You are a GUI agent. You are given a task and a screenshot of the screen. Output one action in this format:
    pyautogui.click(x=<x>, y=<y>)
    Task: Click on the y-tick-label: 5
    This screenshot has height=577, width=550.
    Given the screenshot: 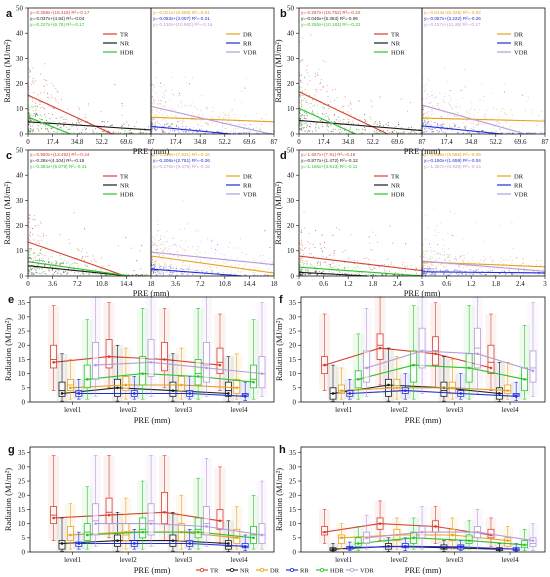 What is the action you would take?
    pyautogui.click(x=295, y=538)
    